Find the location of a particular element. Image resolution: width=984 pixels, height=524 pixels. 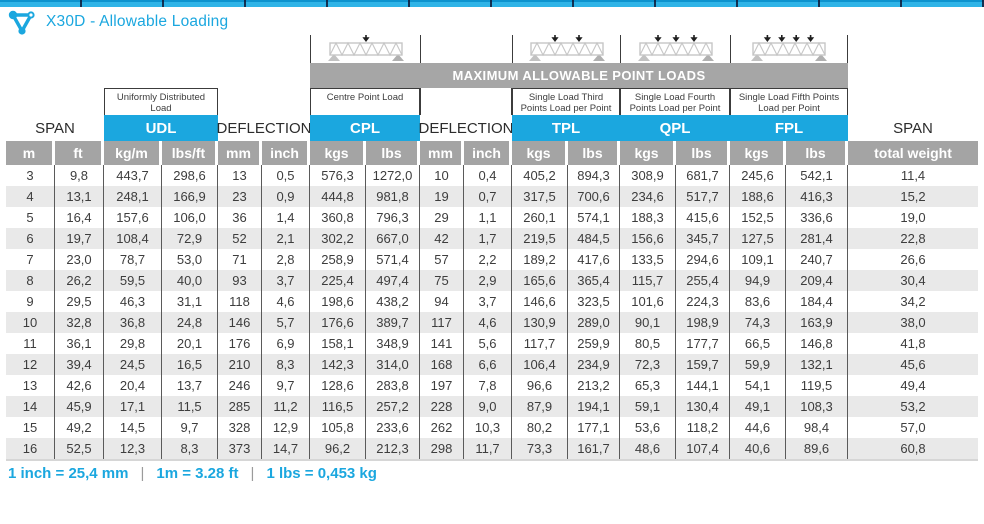

table-cell: 45,6 is located at coordinates (913, 364).